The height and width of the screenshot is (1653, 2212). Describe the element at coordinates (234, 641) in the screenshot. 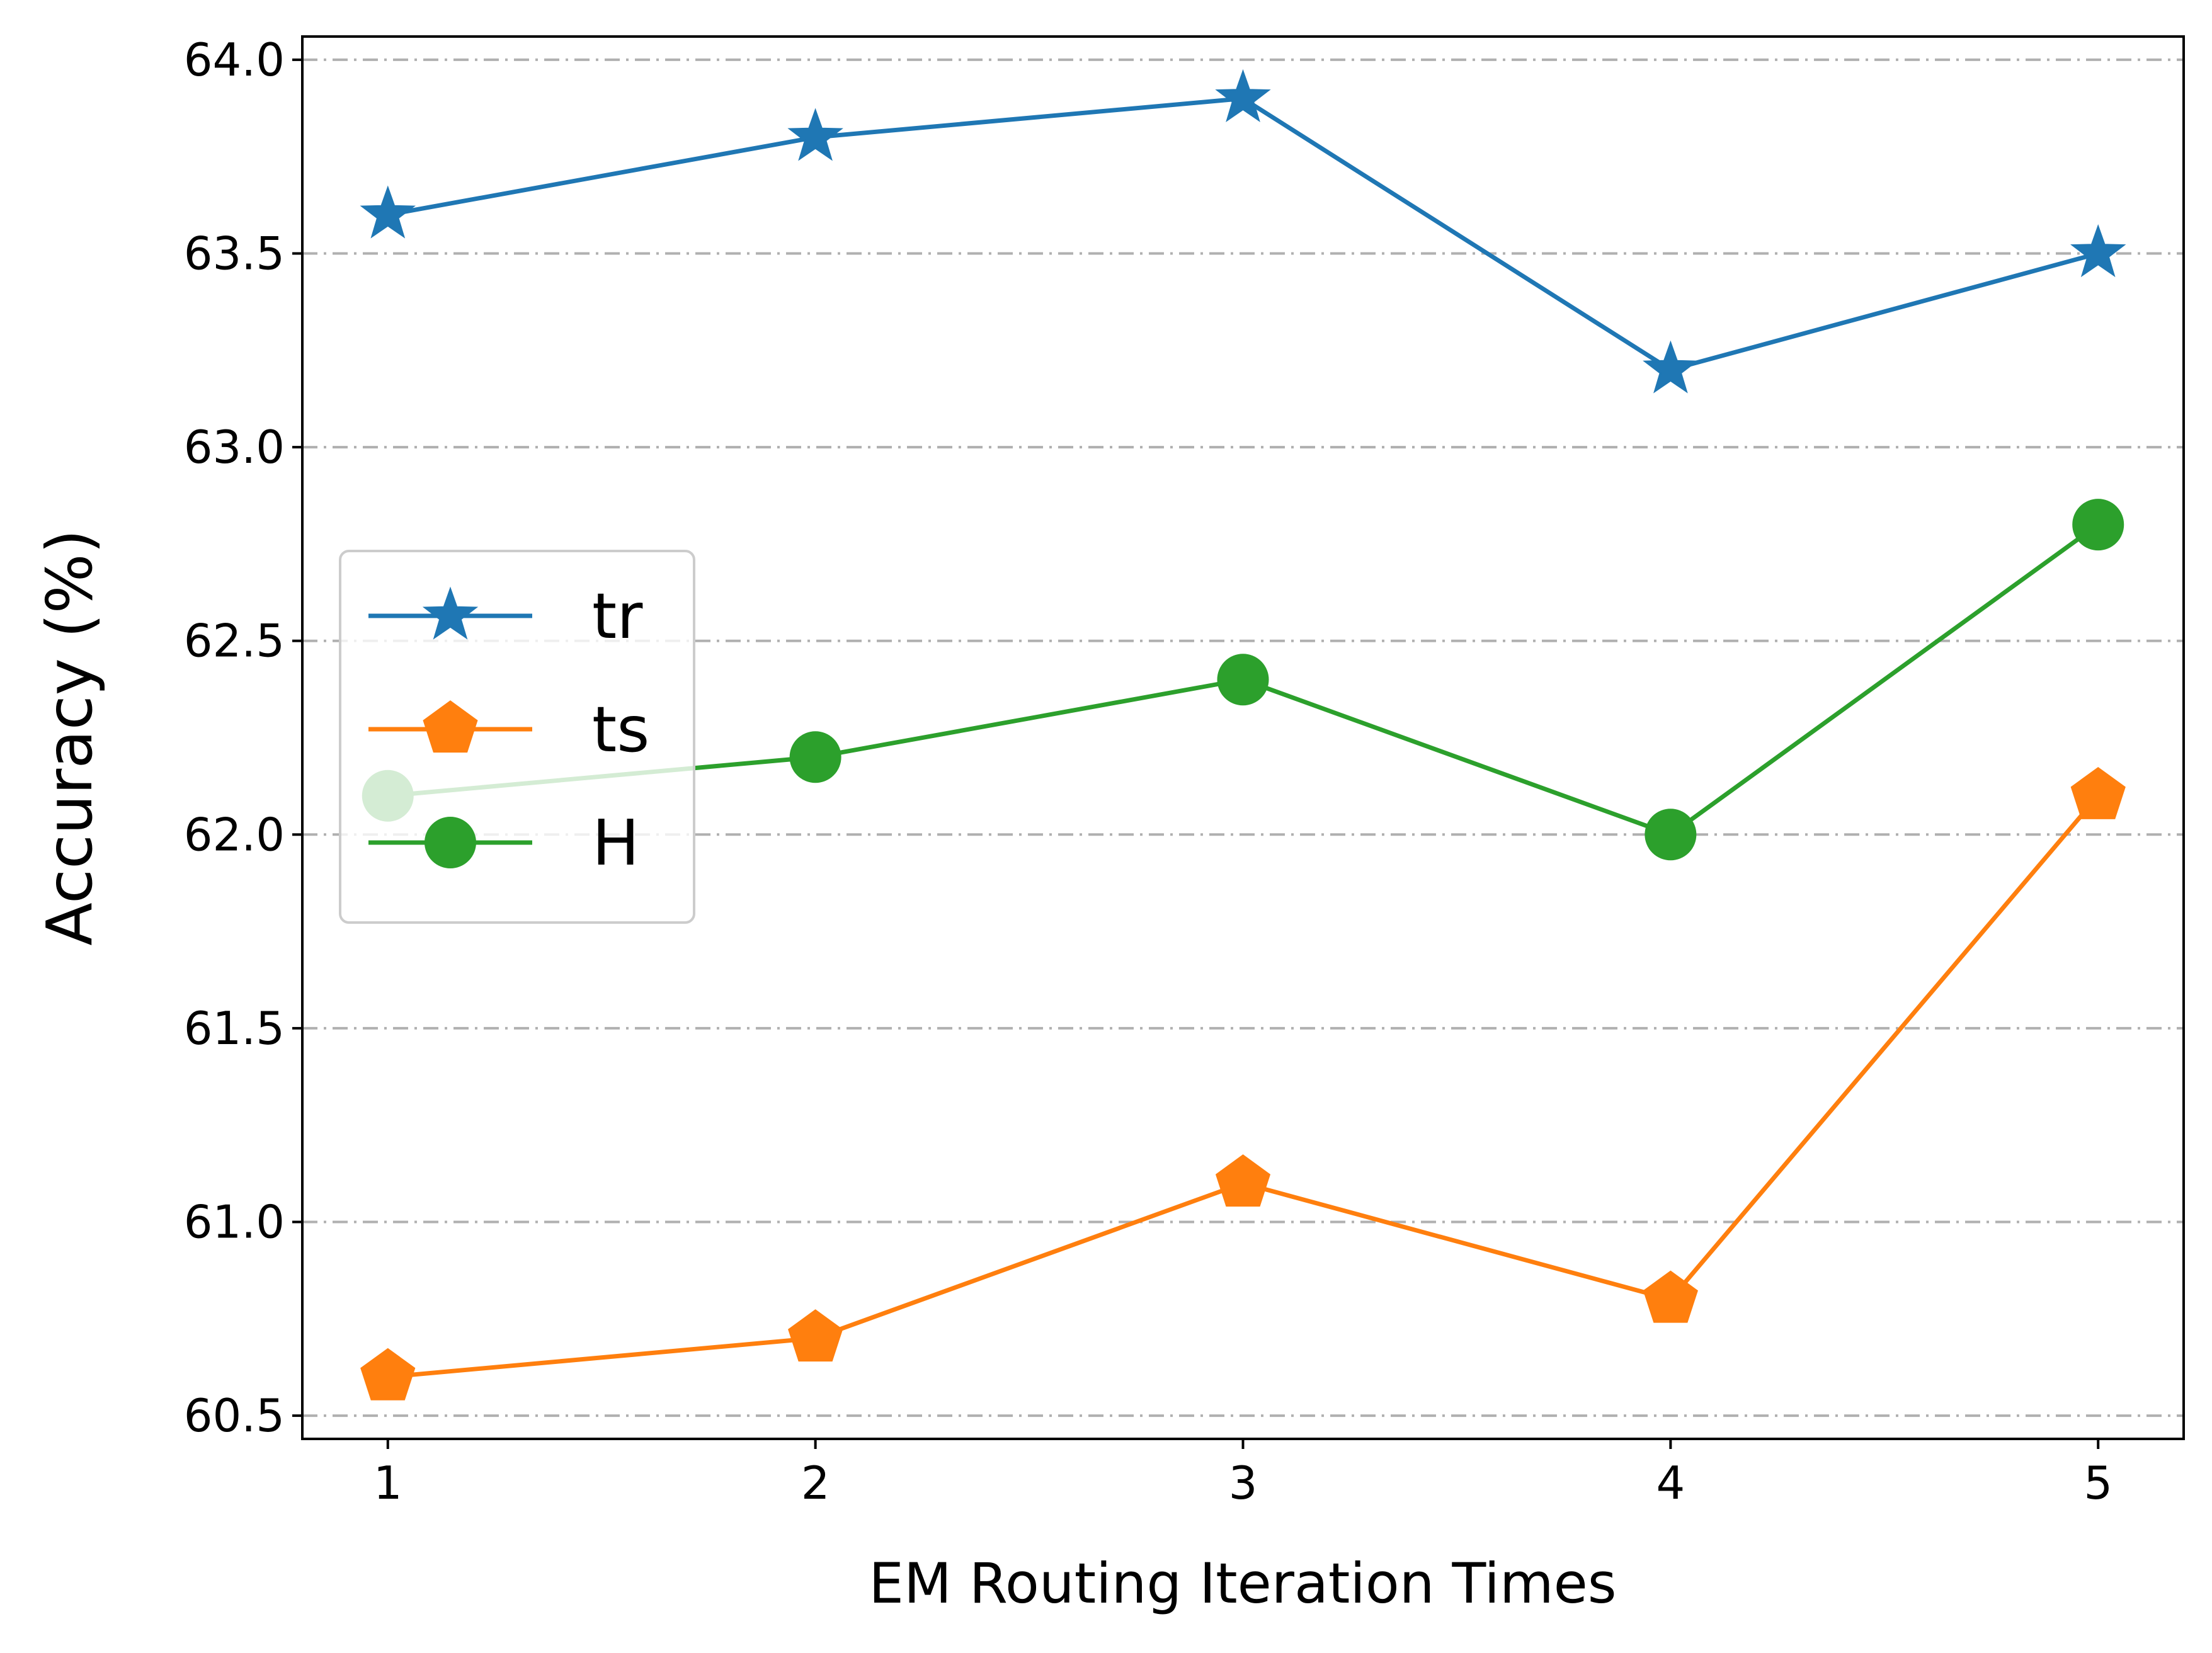

I see `y-tick-label: 62.5` at that location.